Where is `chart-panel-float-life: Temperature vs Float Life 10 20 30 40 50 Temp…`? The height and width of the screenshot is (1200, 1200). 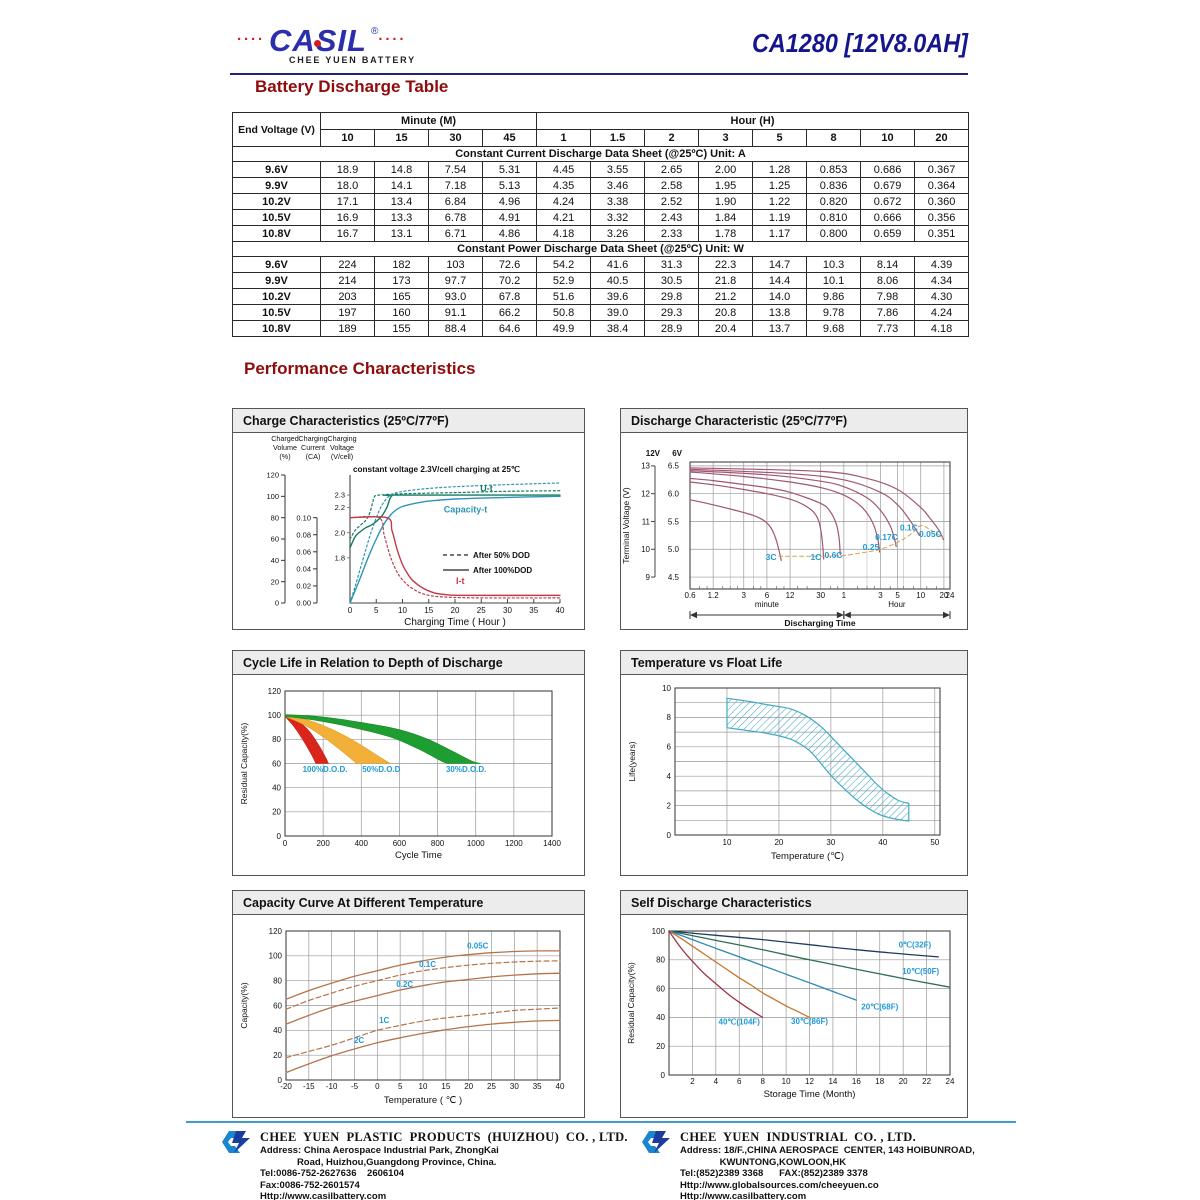 chart-panel-float-life: Temperature vs Float Life 10 20 30 40 50 Temp… is located at coordinates (794, 763).